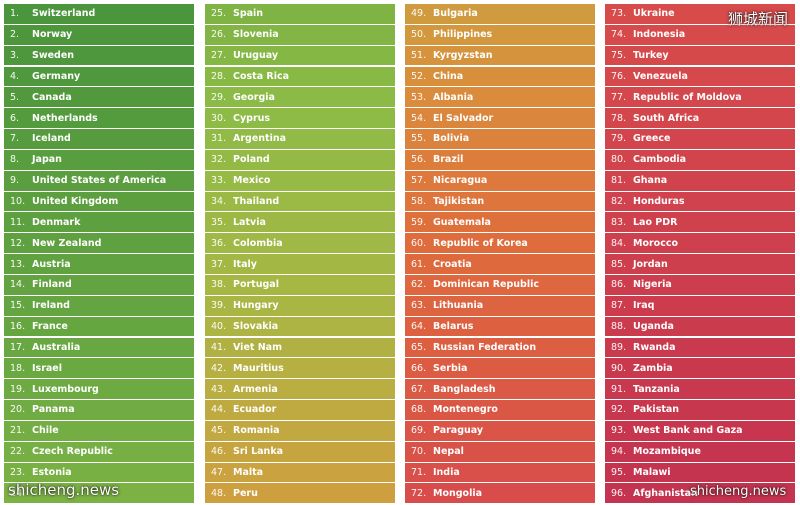 This screenshot has width=800, height=505. I want to click on country-name: India, so click(446, 472).